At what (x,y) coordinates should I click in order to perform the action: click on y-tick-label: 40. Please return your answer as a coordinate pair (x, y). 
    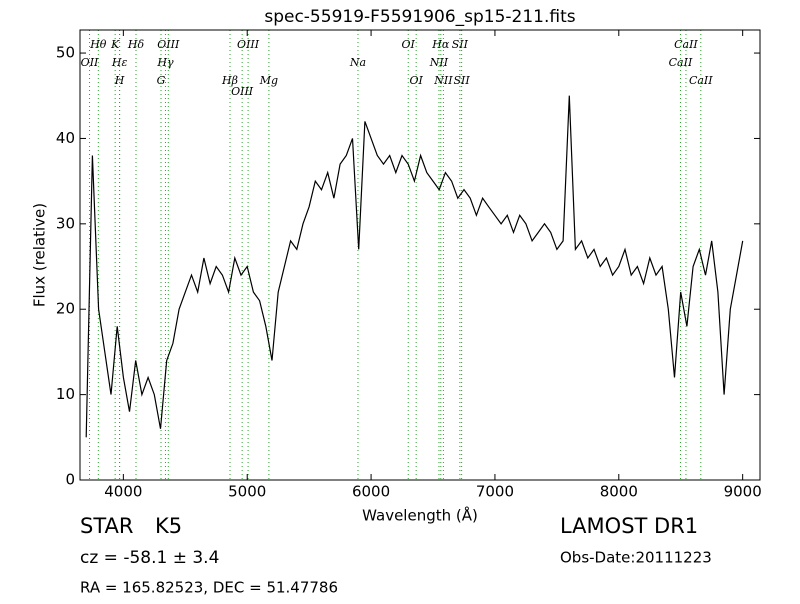
    Looking at the image, I should click on (65, 138).